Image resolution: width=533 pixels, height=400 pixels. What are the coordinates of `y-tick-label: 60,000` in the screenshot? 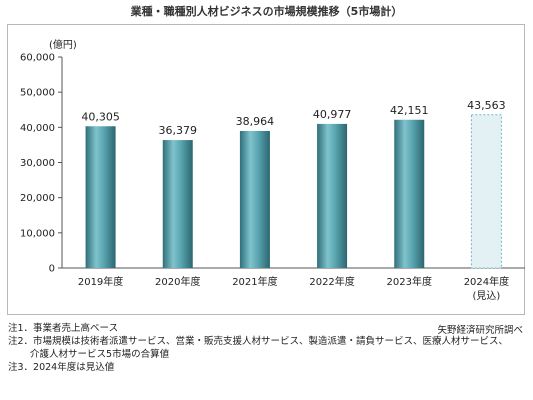 It's located at (37, 58).